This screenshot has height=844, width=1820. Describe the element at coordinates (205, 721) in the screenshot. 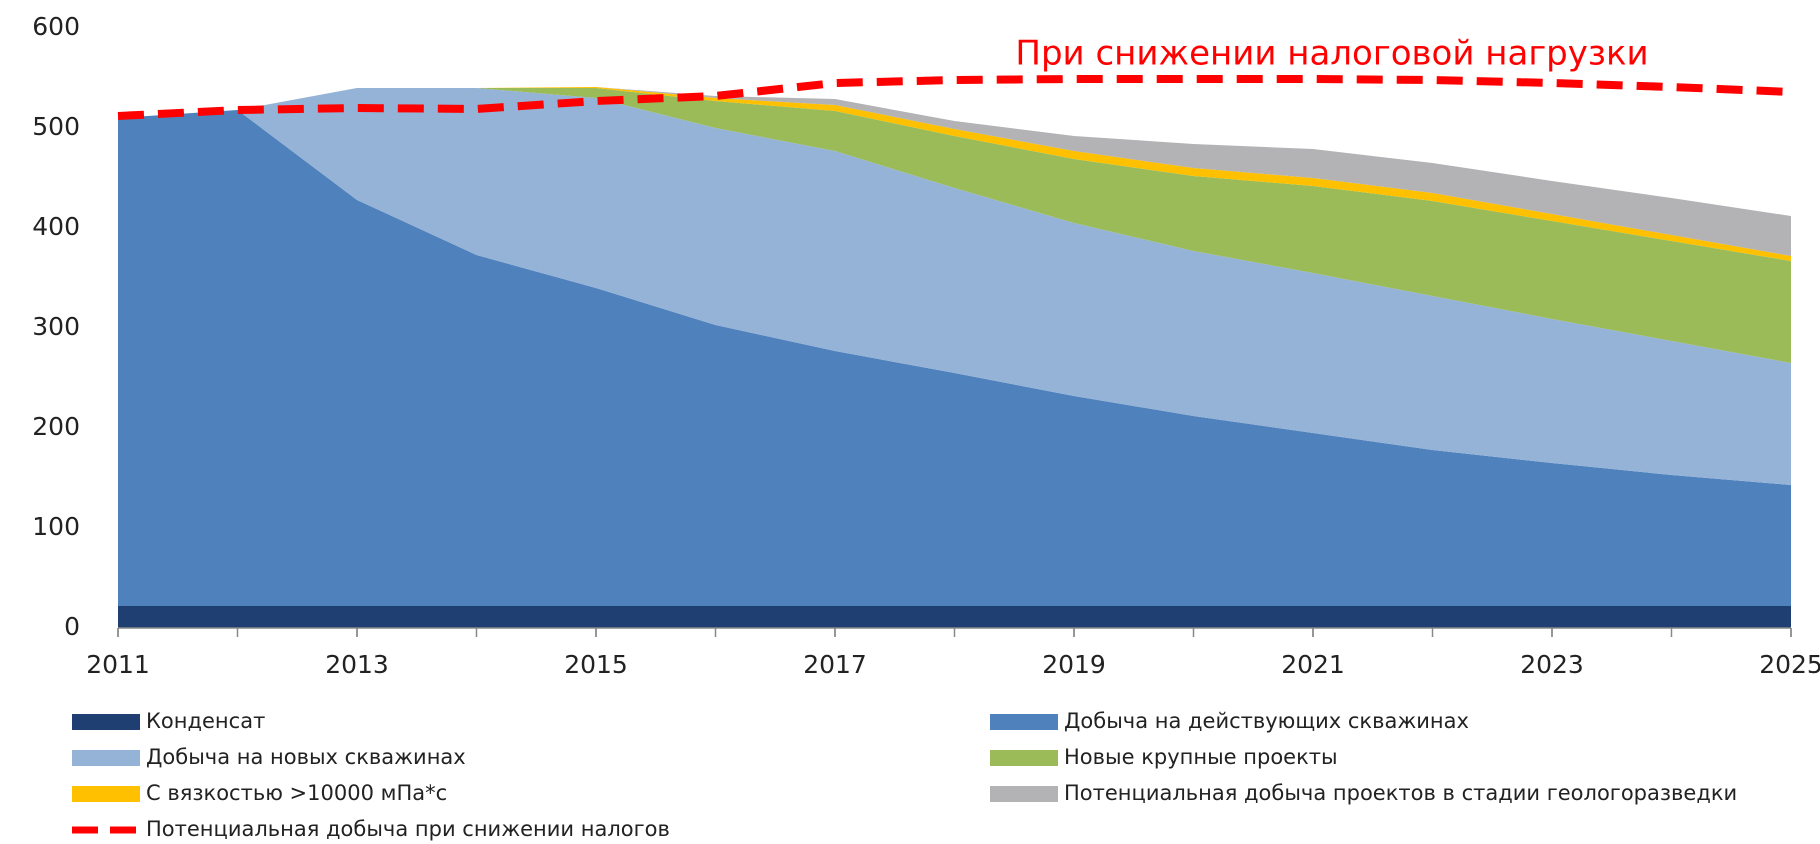

I see `legend-label: Конденсат` at that location.